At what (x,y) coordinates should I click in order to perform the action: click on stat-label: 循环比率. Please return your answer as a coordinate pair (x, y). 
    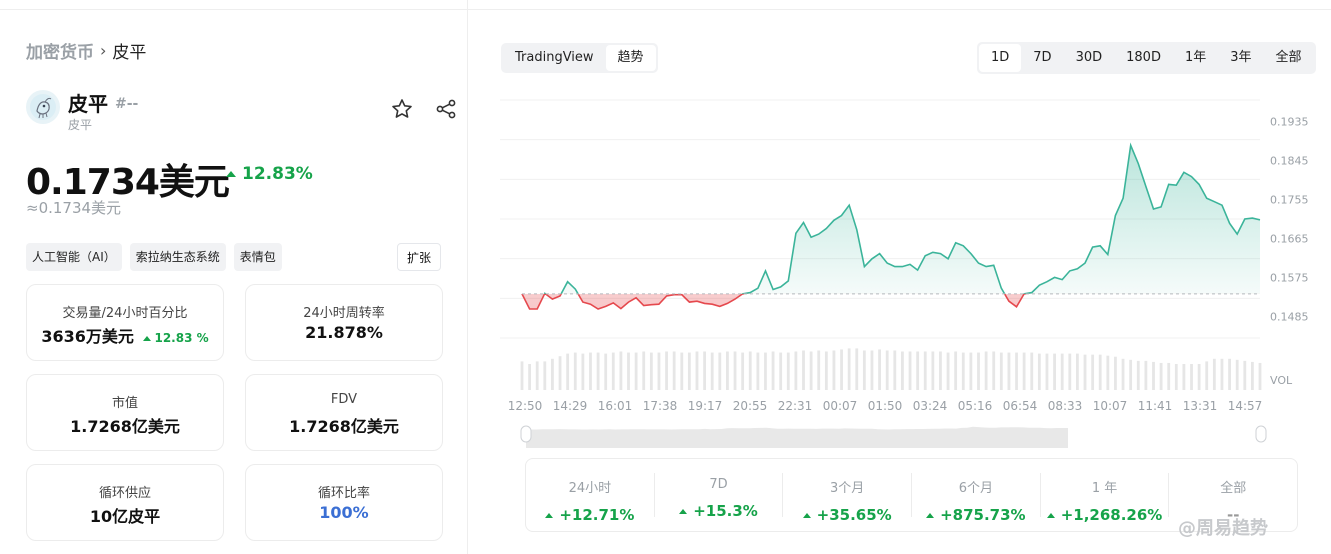
    Looking at the image, I should click on (343, 493).